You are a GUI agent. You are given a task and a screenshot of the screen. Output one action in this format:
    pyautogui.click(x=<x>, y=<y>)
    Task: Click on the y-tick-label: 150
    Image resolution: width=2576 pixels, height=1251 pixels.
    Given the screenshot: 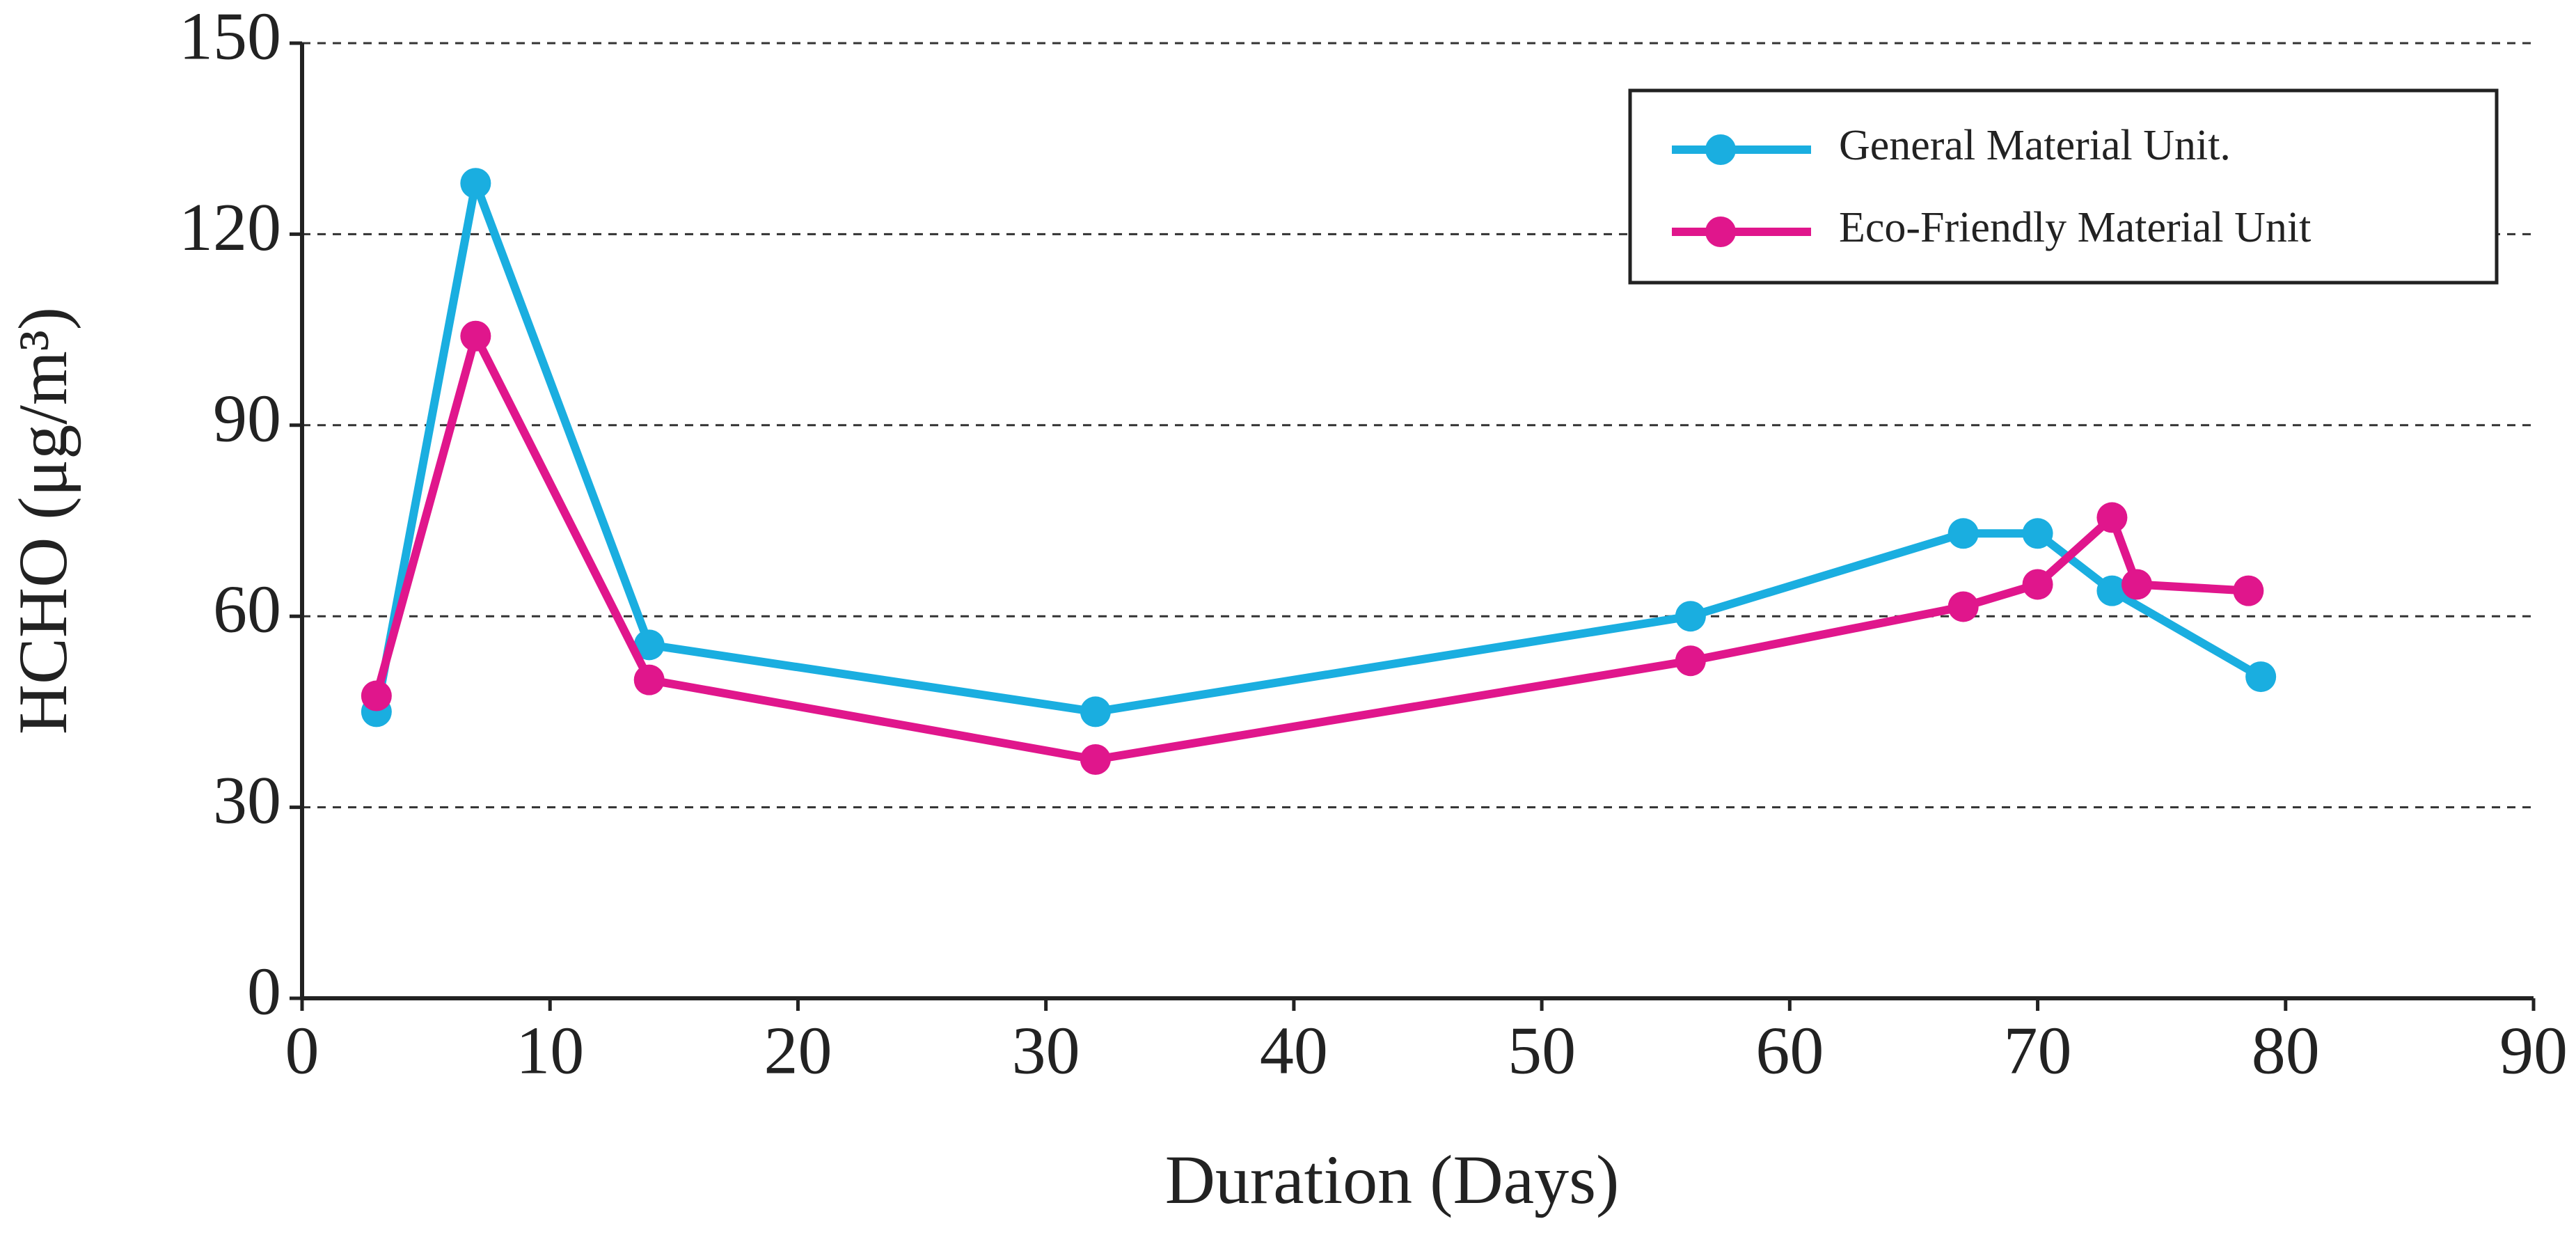 What is the action you would take?
    pyautogui.click(x=230, y=37)
    